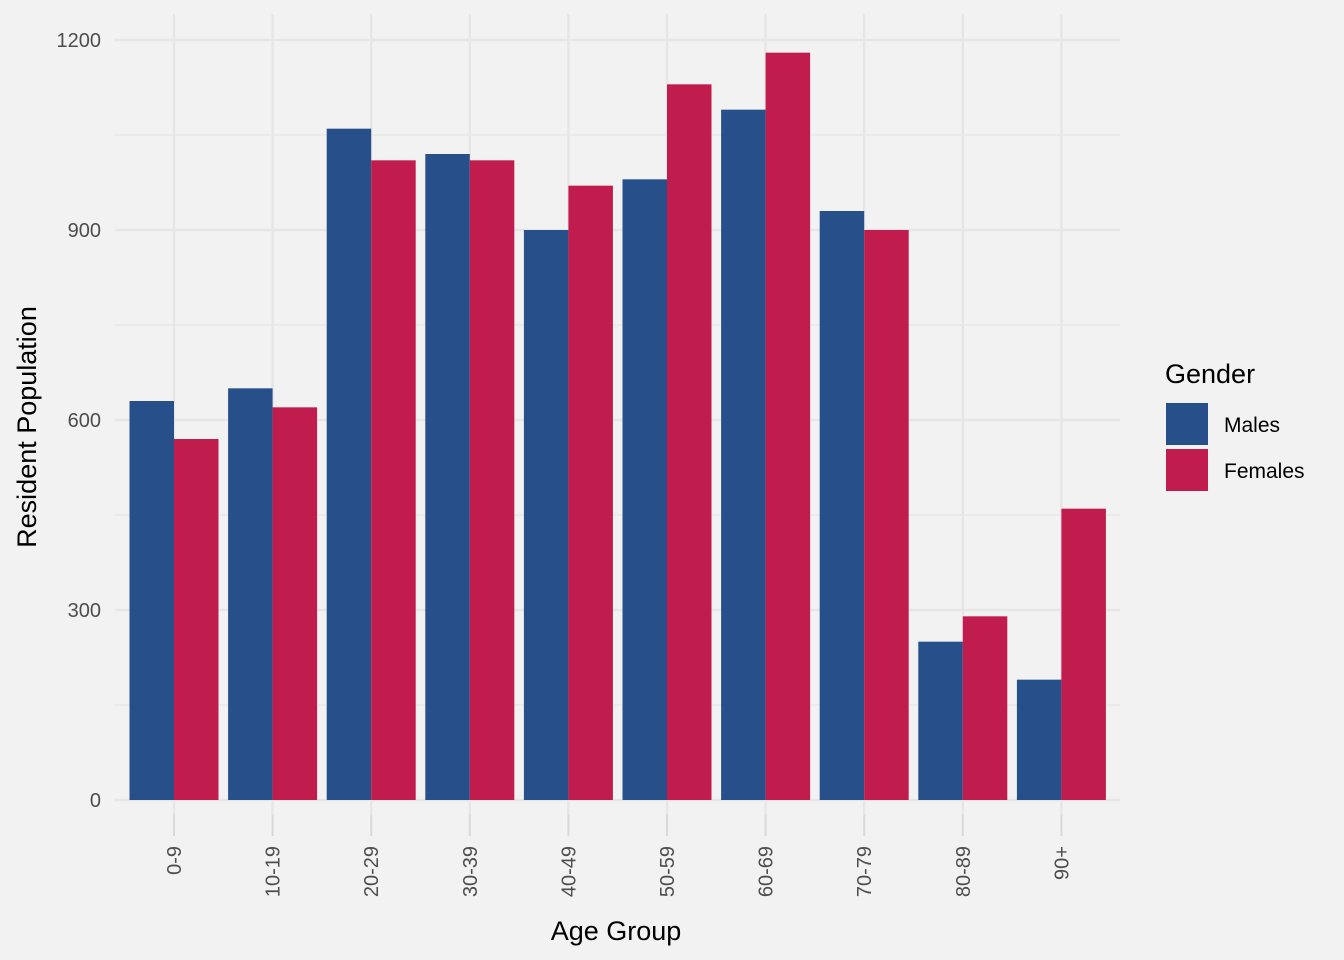 This screenshot has height=960, width=1344. I want to click on y-tick-label: 900, so click(84, 231).